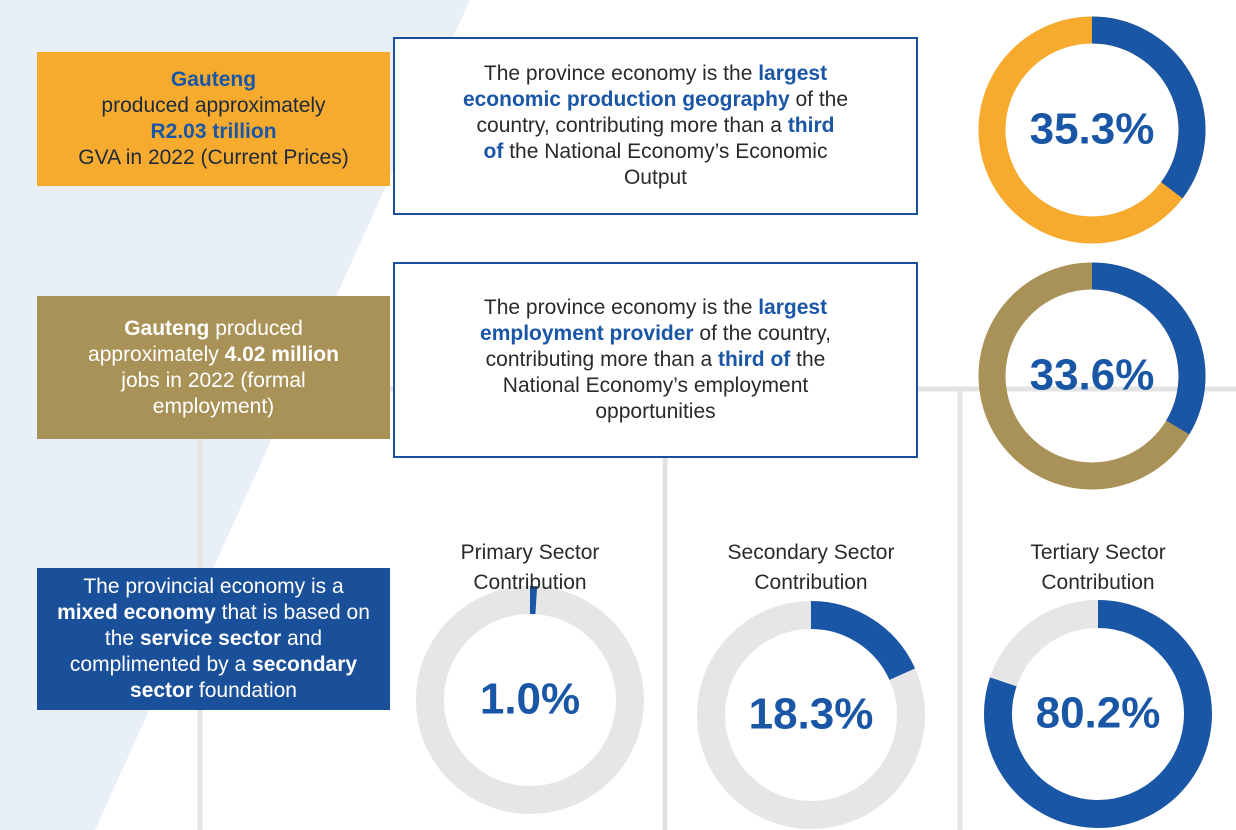  Describe the element at coordinates (1098, 552) in the screenshot. I see `title-line: Tertiary Sector` at that location.